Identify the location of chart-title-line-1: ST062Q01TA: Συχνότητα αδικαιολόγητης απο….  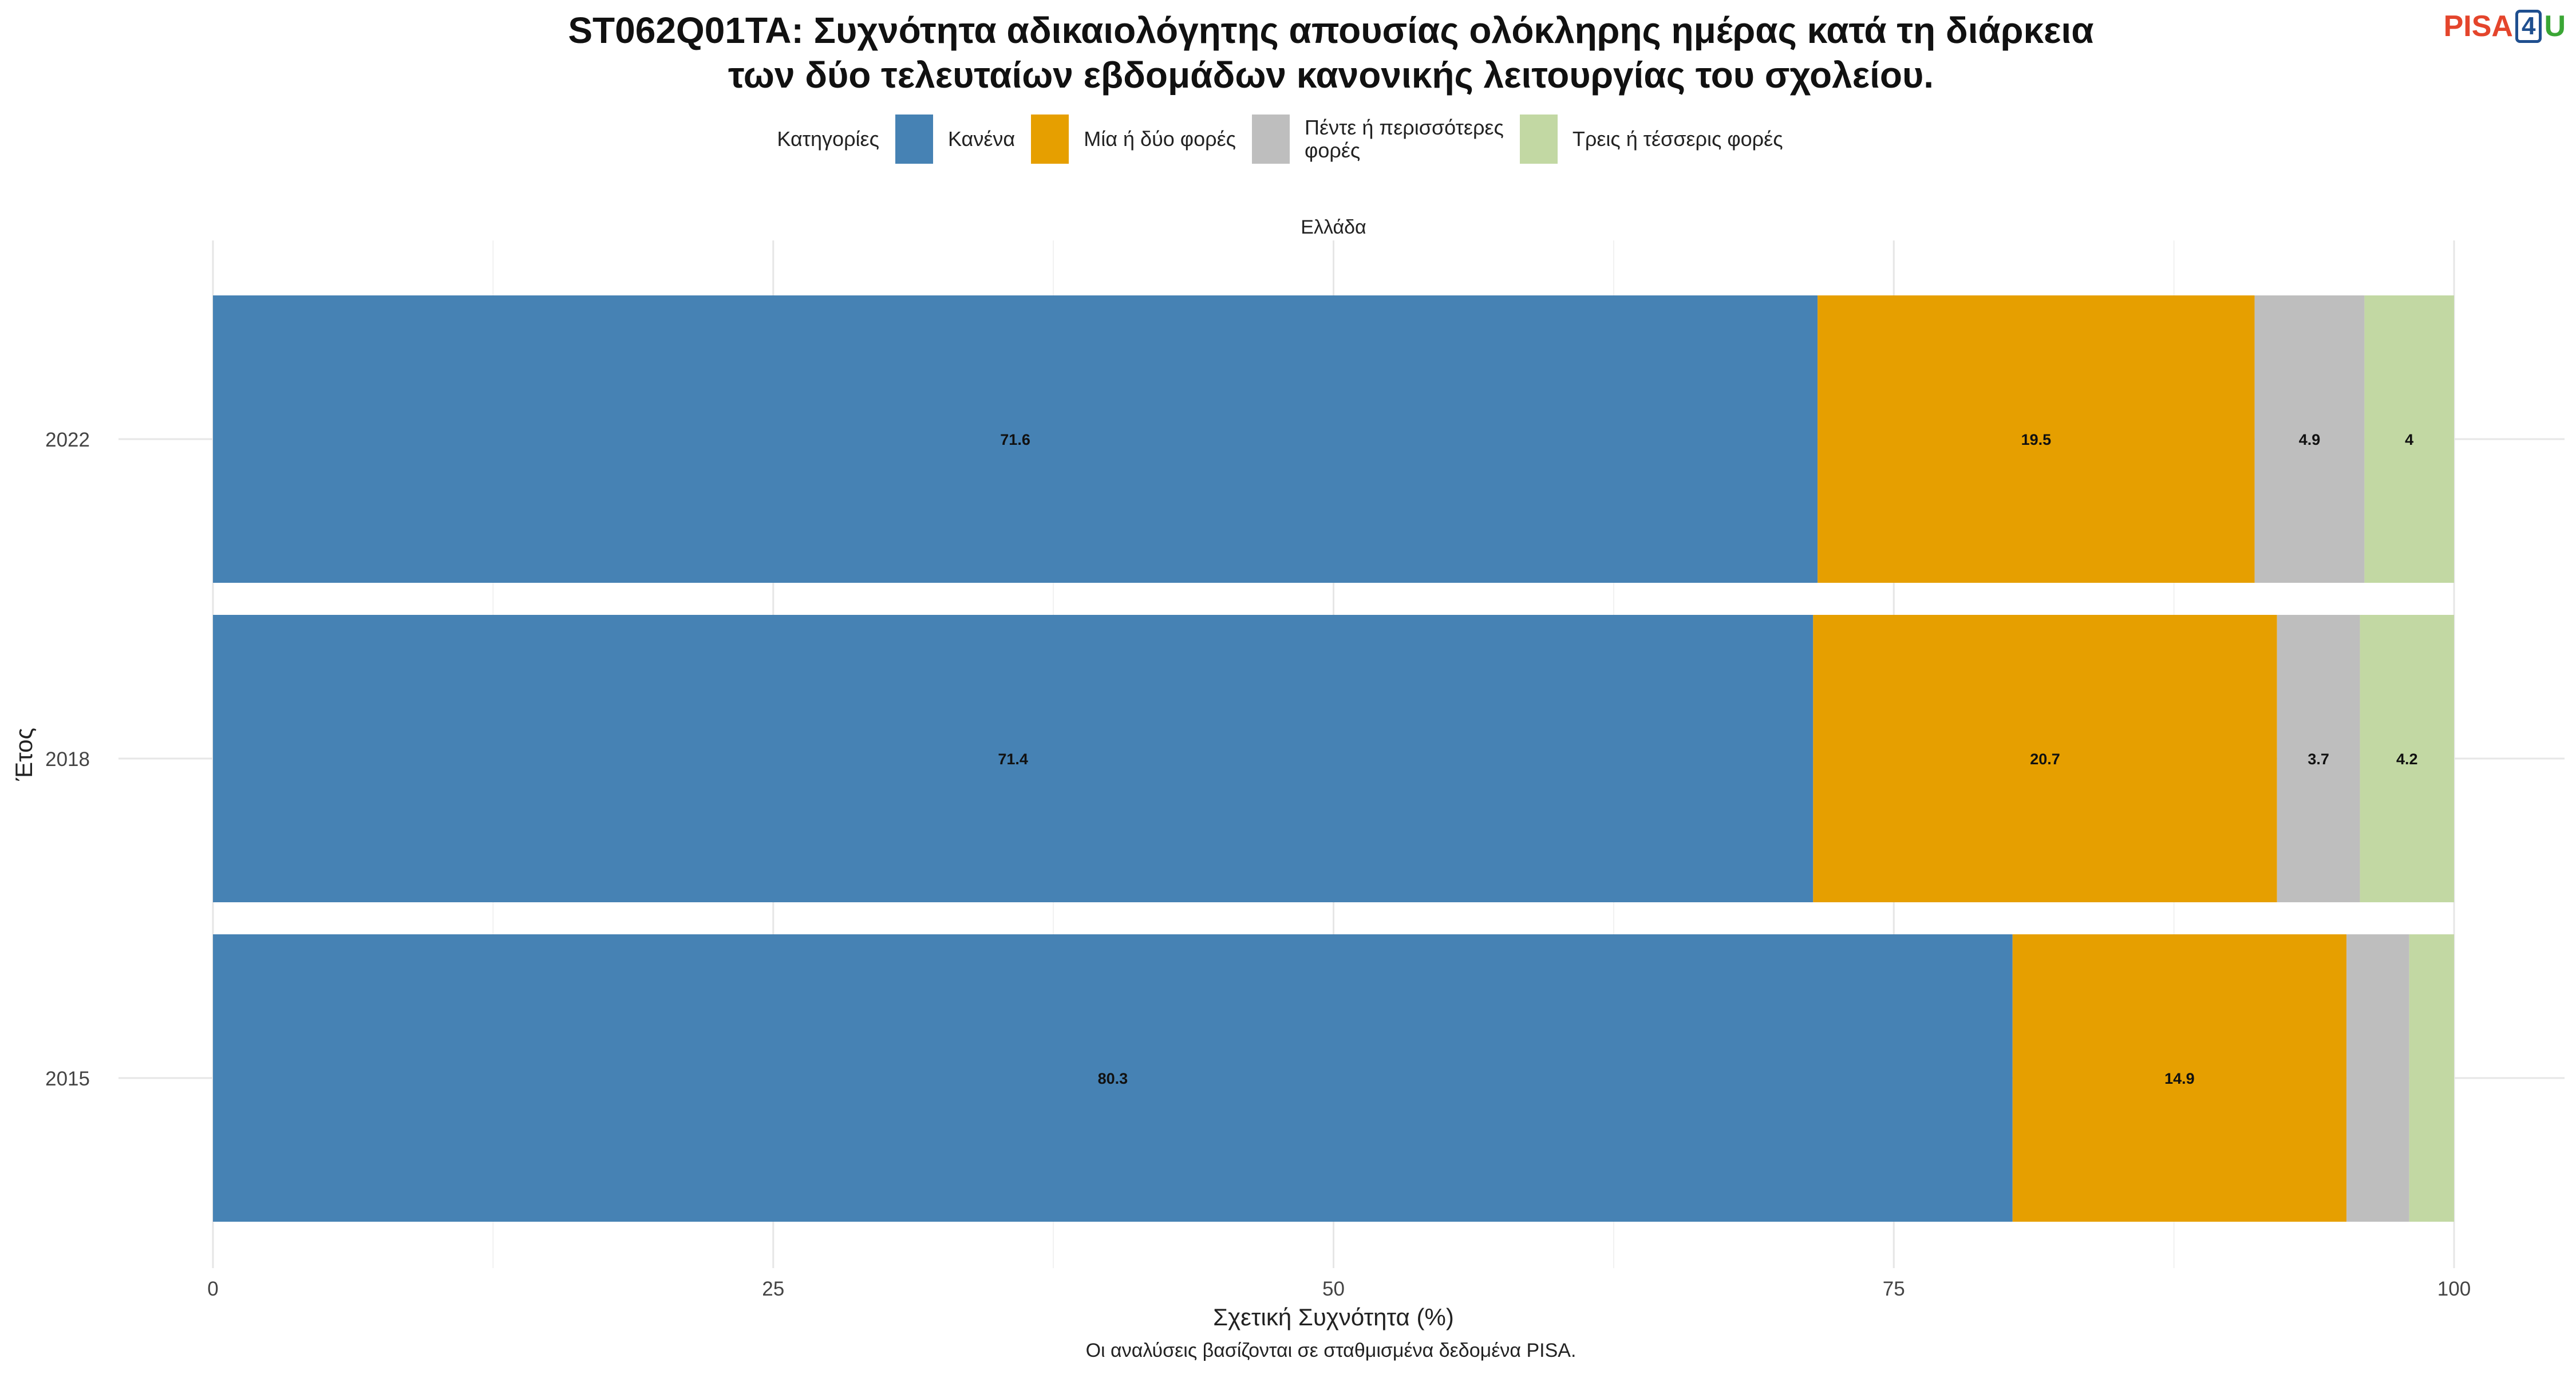
(1331, 30).